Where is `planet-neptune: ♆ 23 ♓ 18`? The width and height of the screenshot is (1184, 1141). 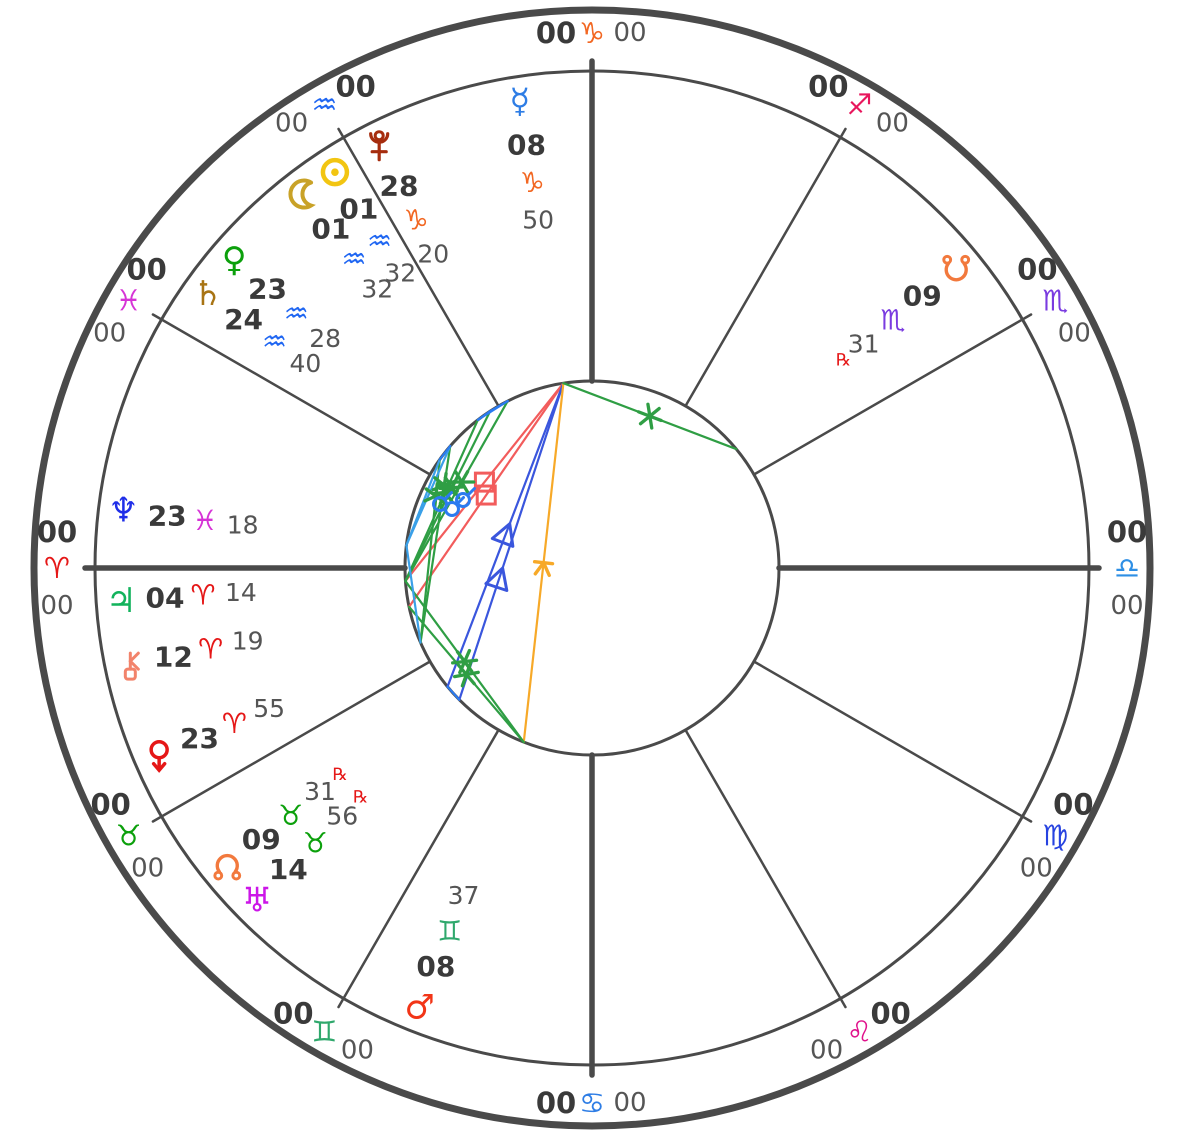 planet-neptune: ♆ 23 ♓ 18 is located at coordinates (183, 514).